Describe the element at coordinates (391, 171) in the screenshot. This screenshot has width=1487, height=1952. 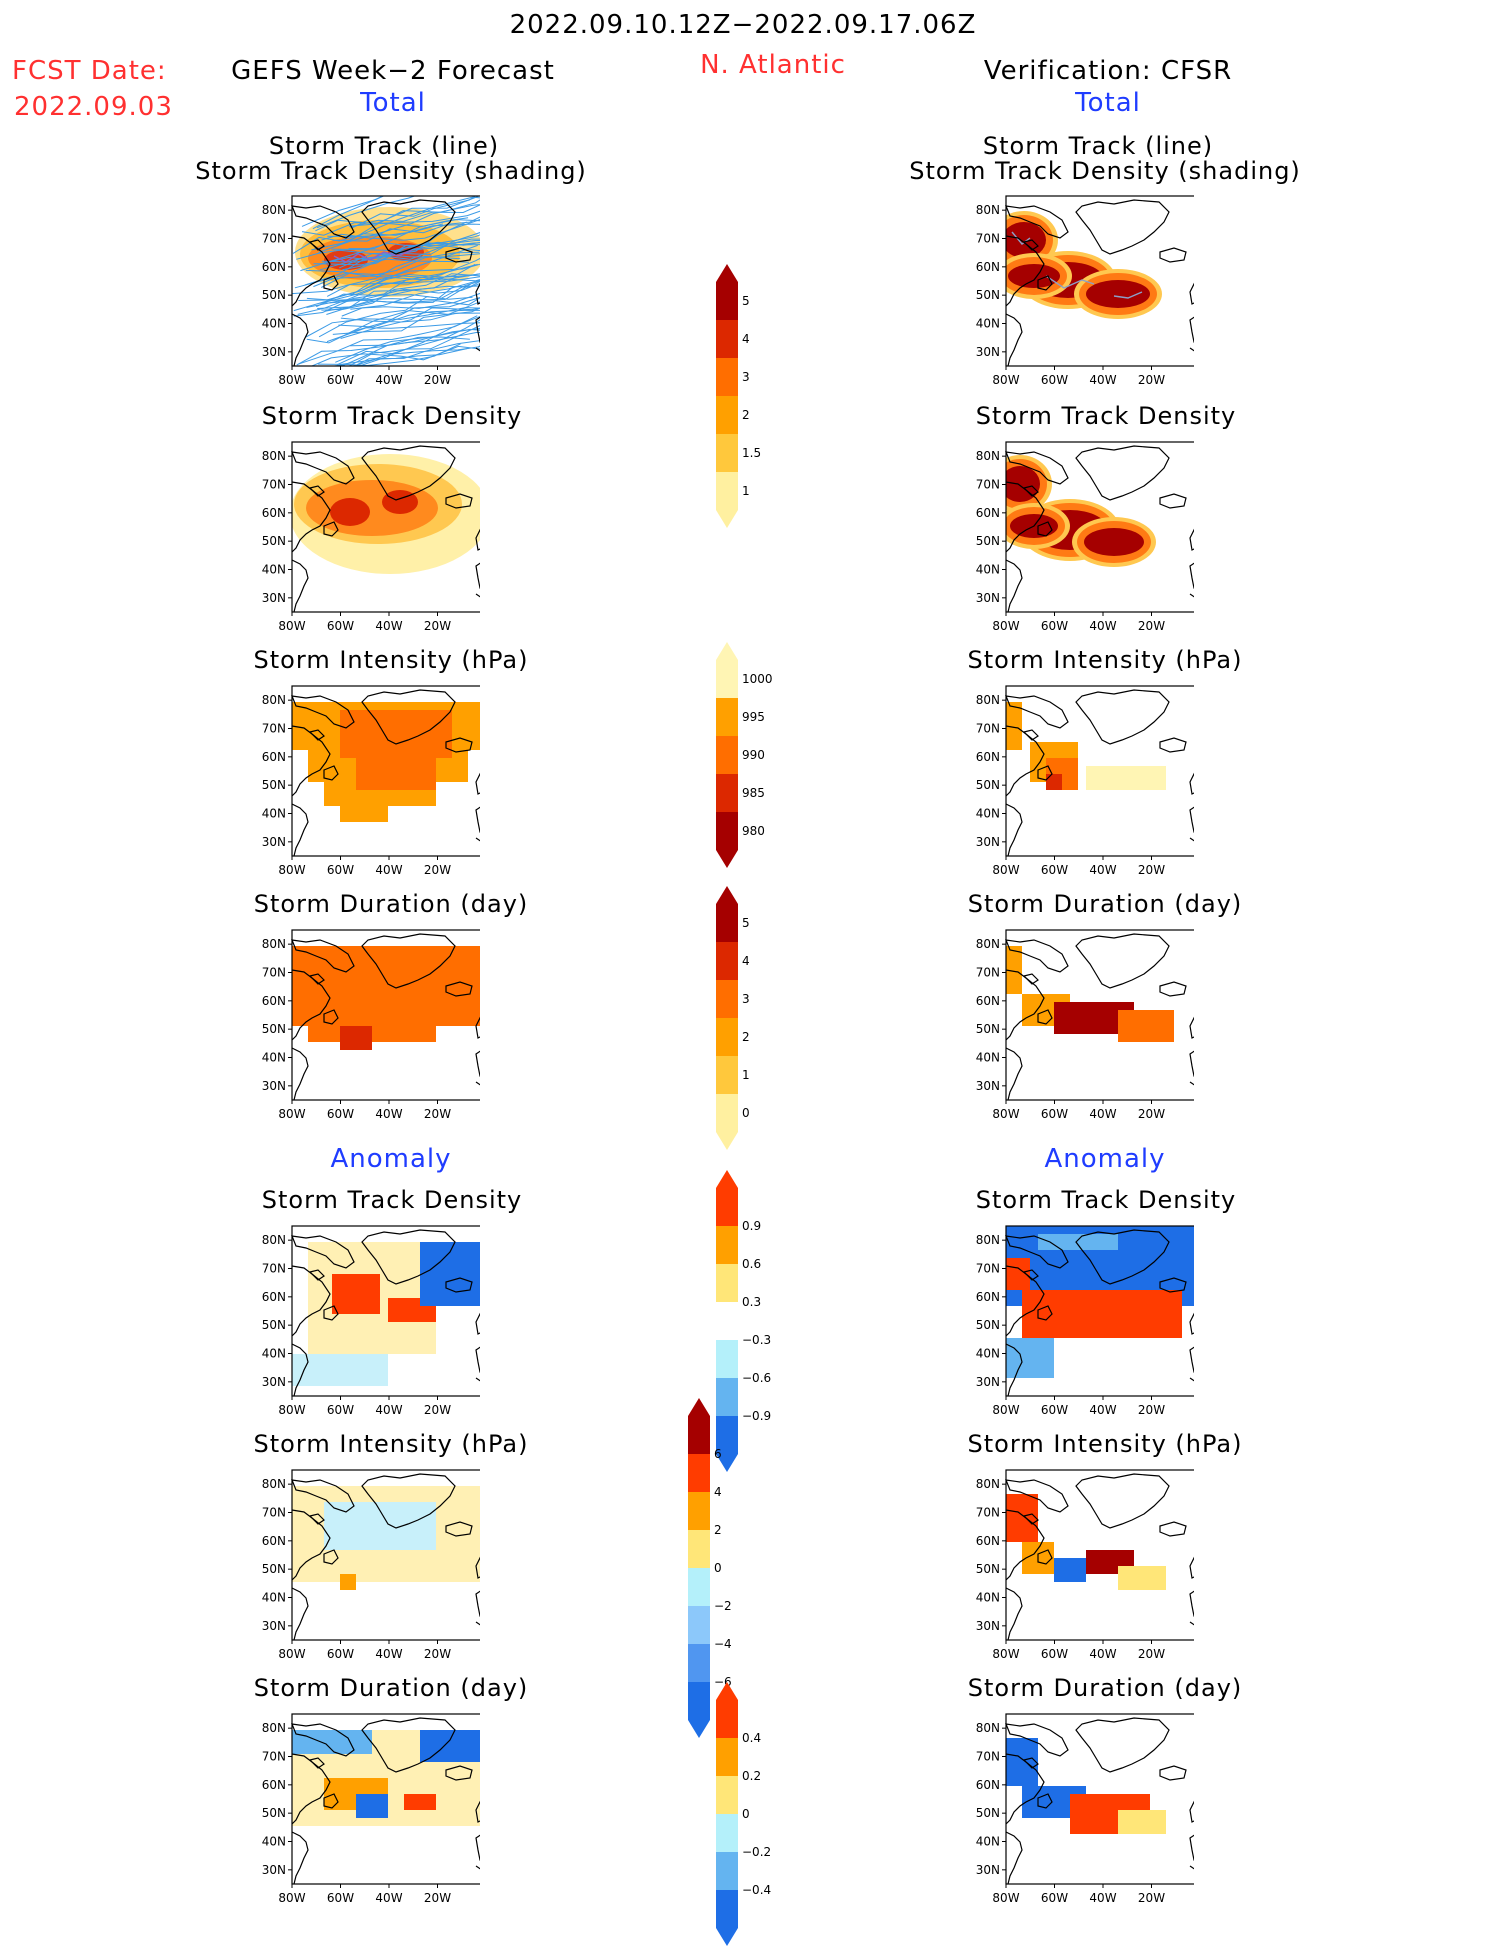
I see `panel-title-track-shading-left: Storm Track Density (shading)` at that location.